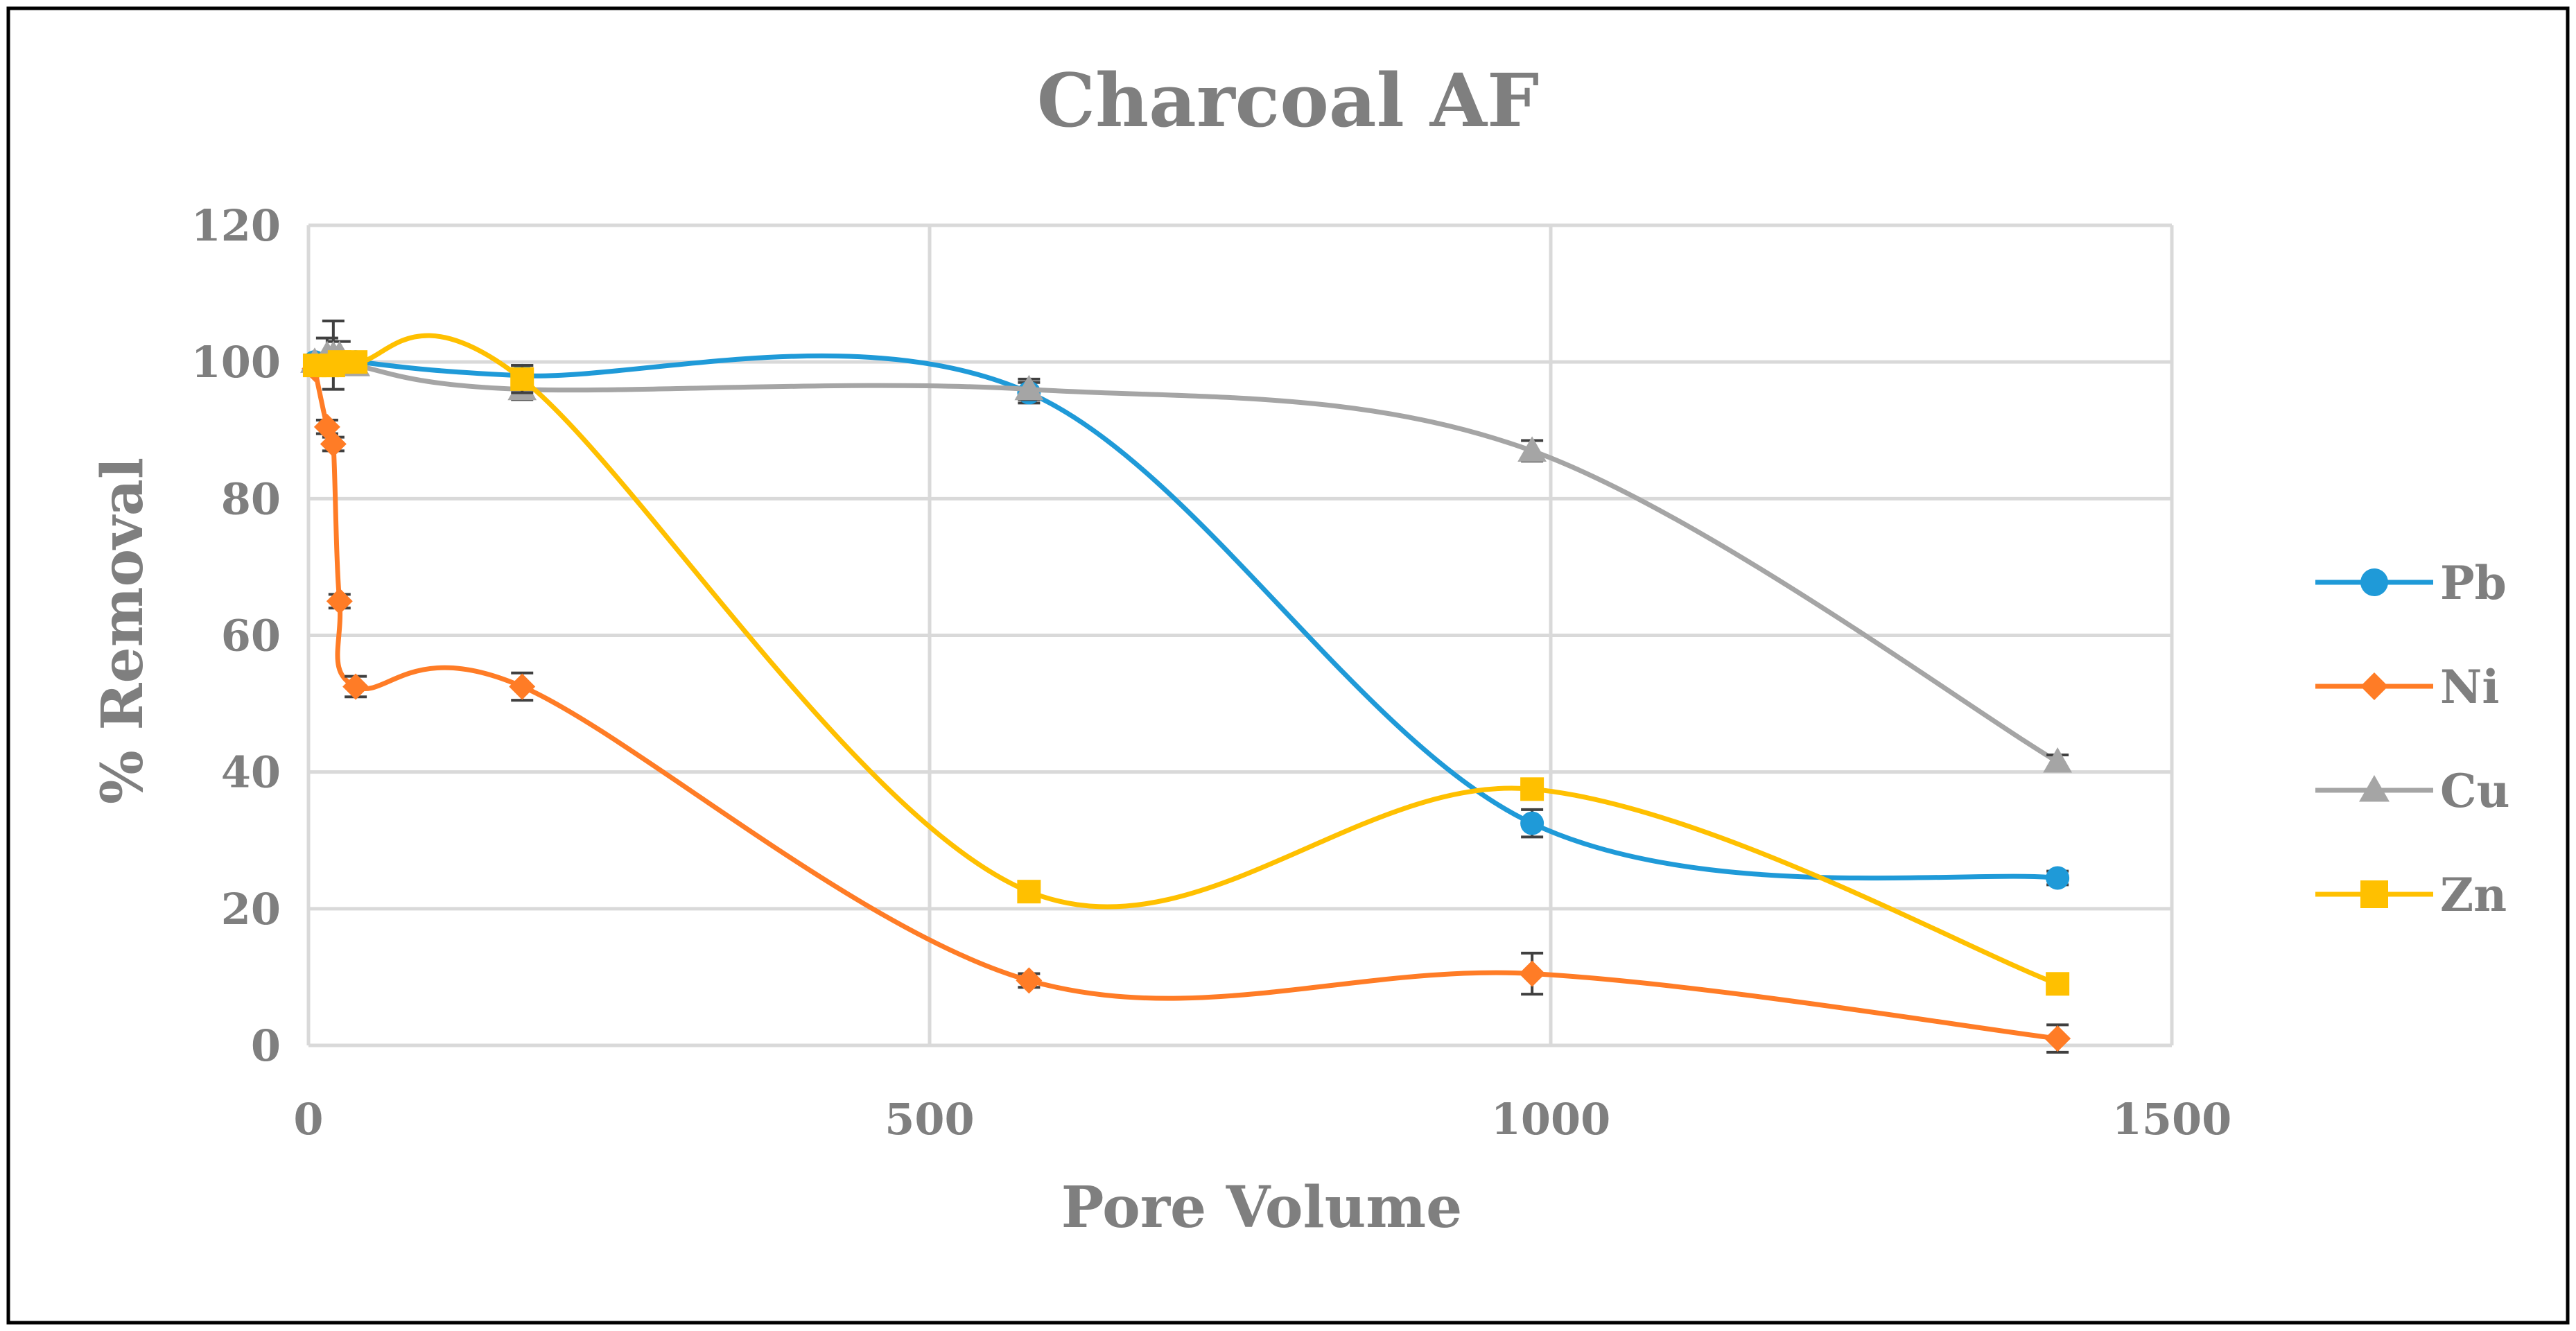 This screenshot has width=2576, height=1331. What do you see at coordinates (236, 362) in the screenshot?
I see `y-tick-label: 100` at bounding box center [236, 362].